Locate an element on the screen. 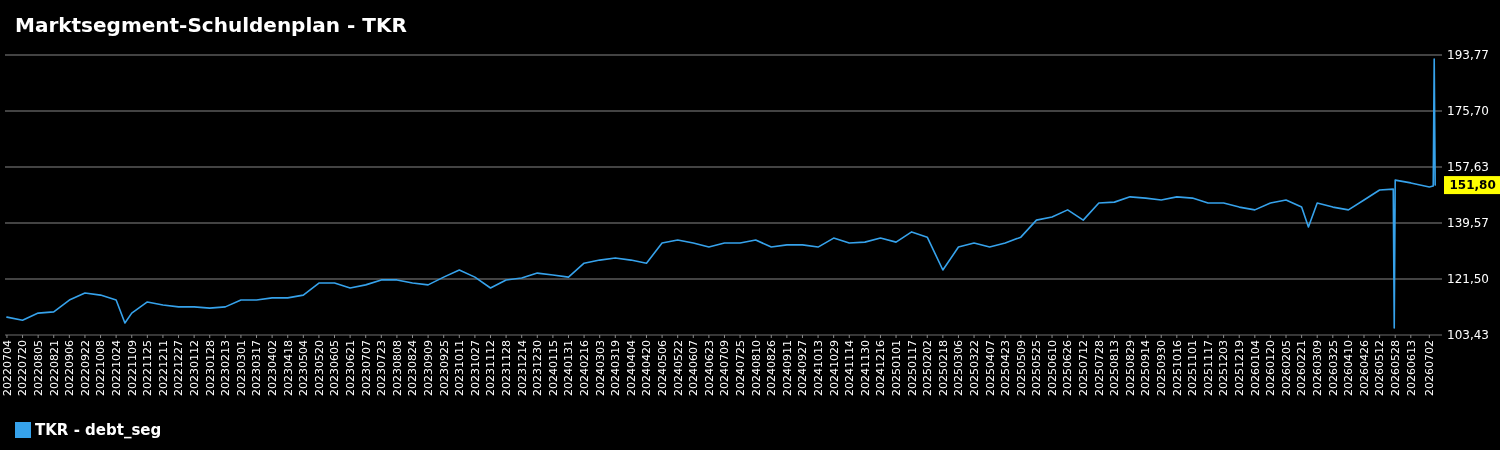 Image resolution: width=1500 pixels, height=450 pixels. x-tick-label: 20240709 is located at coordinates (725, 368).